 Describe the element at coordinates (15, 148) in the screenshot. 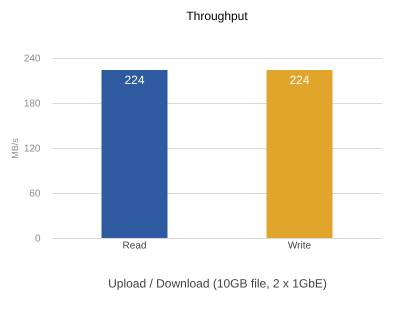

I see `y-axis-title: MB/s` at that location.